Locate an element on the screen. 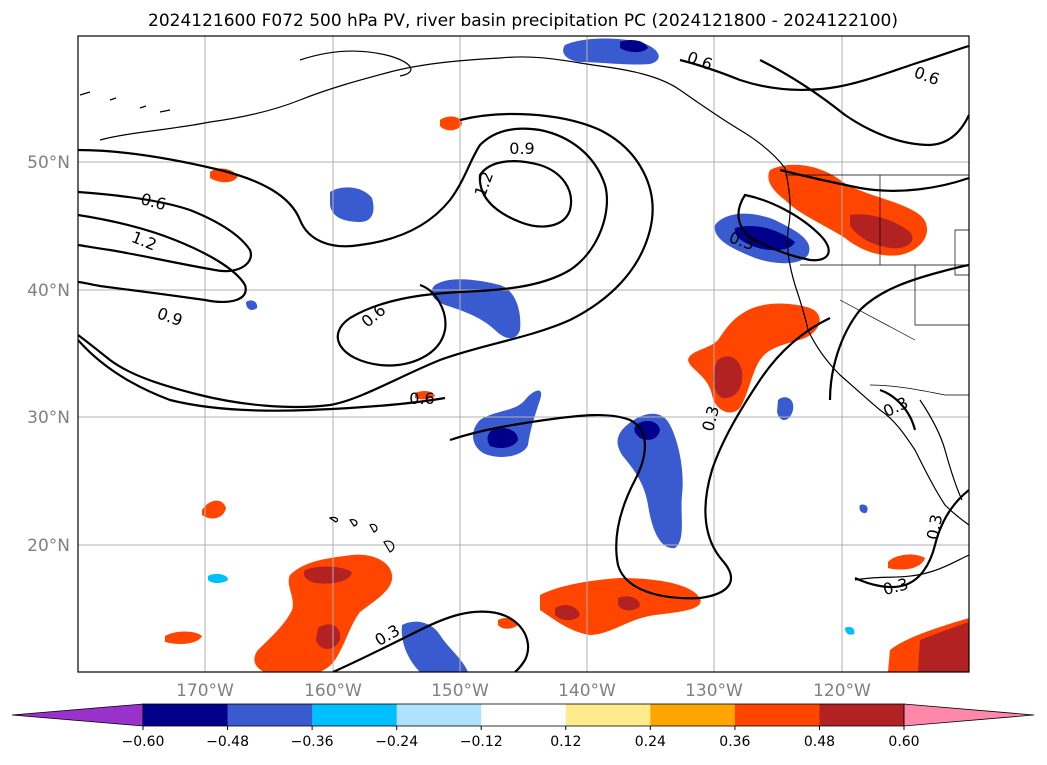  lat-label: 30°N is located at coordinates (48, 418).